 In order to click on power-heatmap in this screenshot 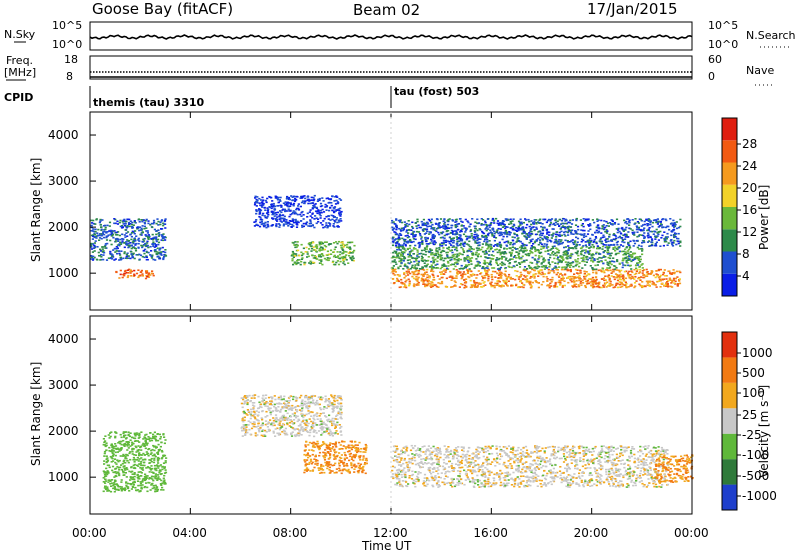, I will do `click(386, 241)`.